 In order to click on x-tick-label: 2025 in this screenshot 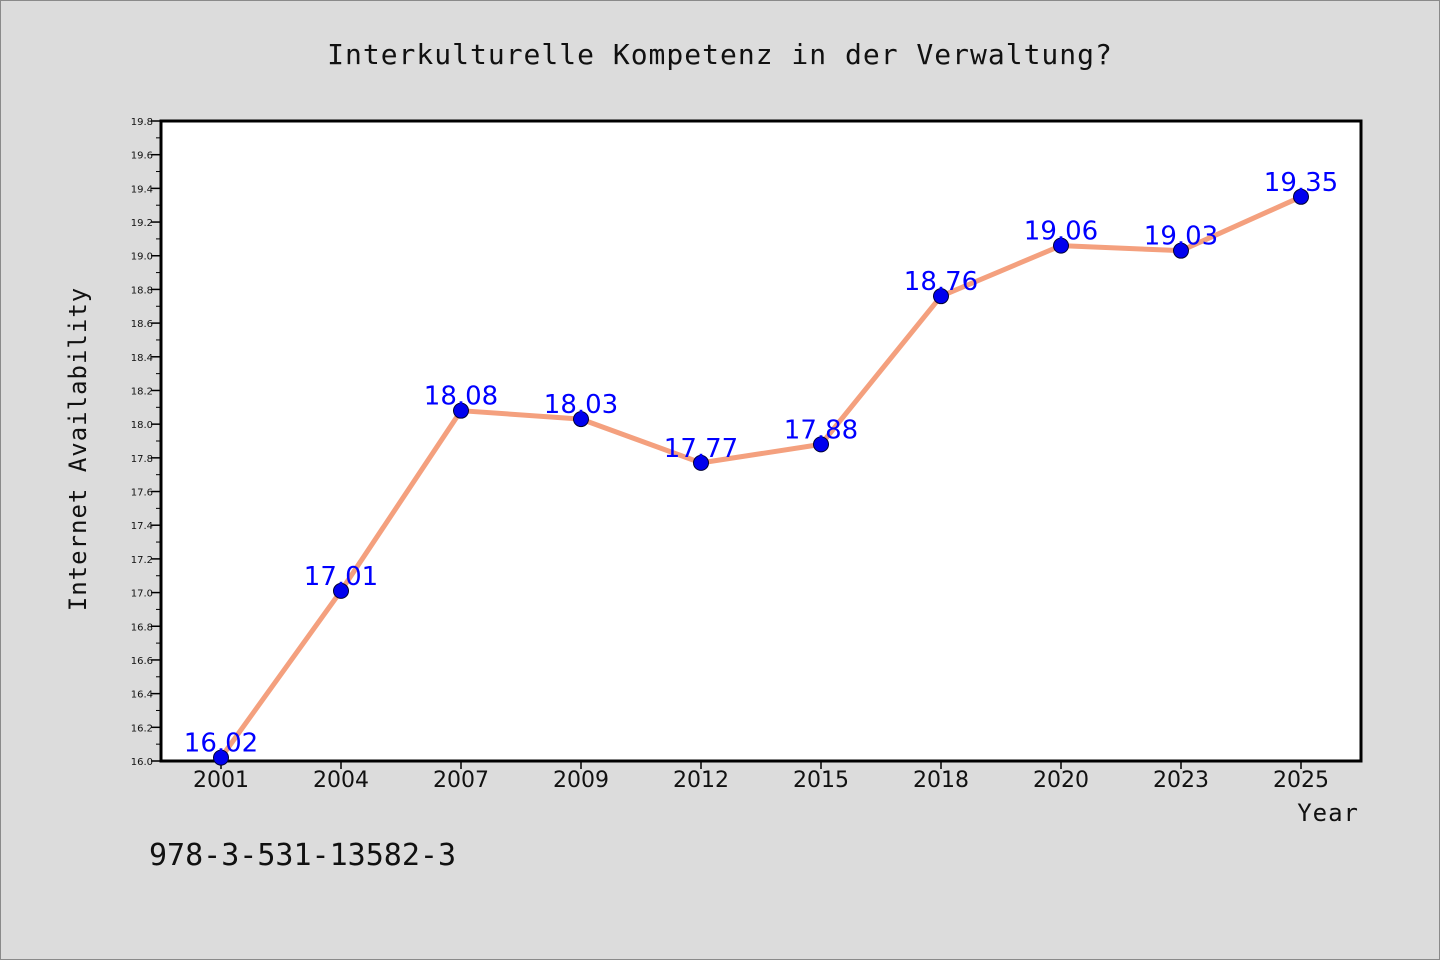, I will do `click(1301, 780)`.